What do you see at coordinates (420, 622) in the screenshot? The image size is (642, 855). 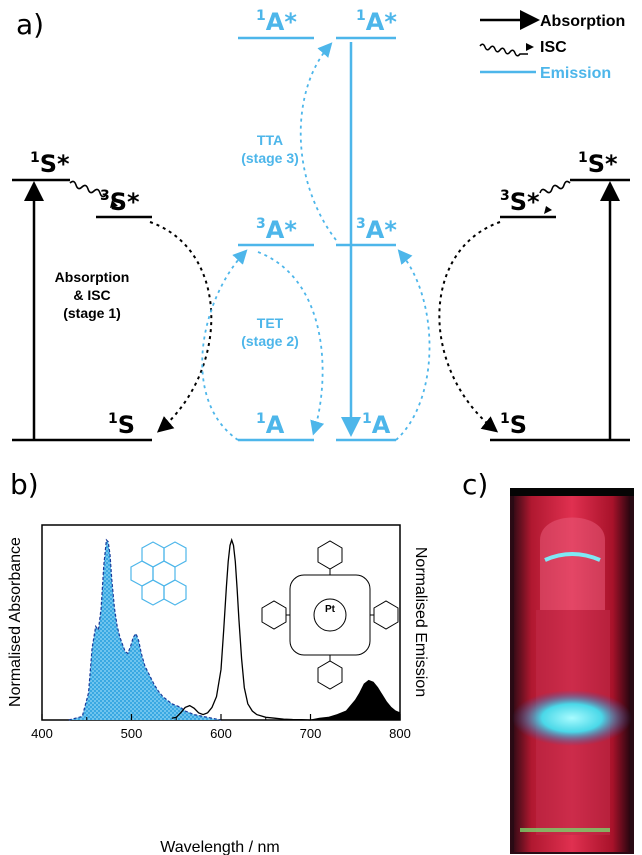 I see `y-axis-label-right: Normalised Emission` at bounding box center [420, 622].